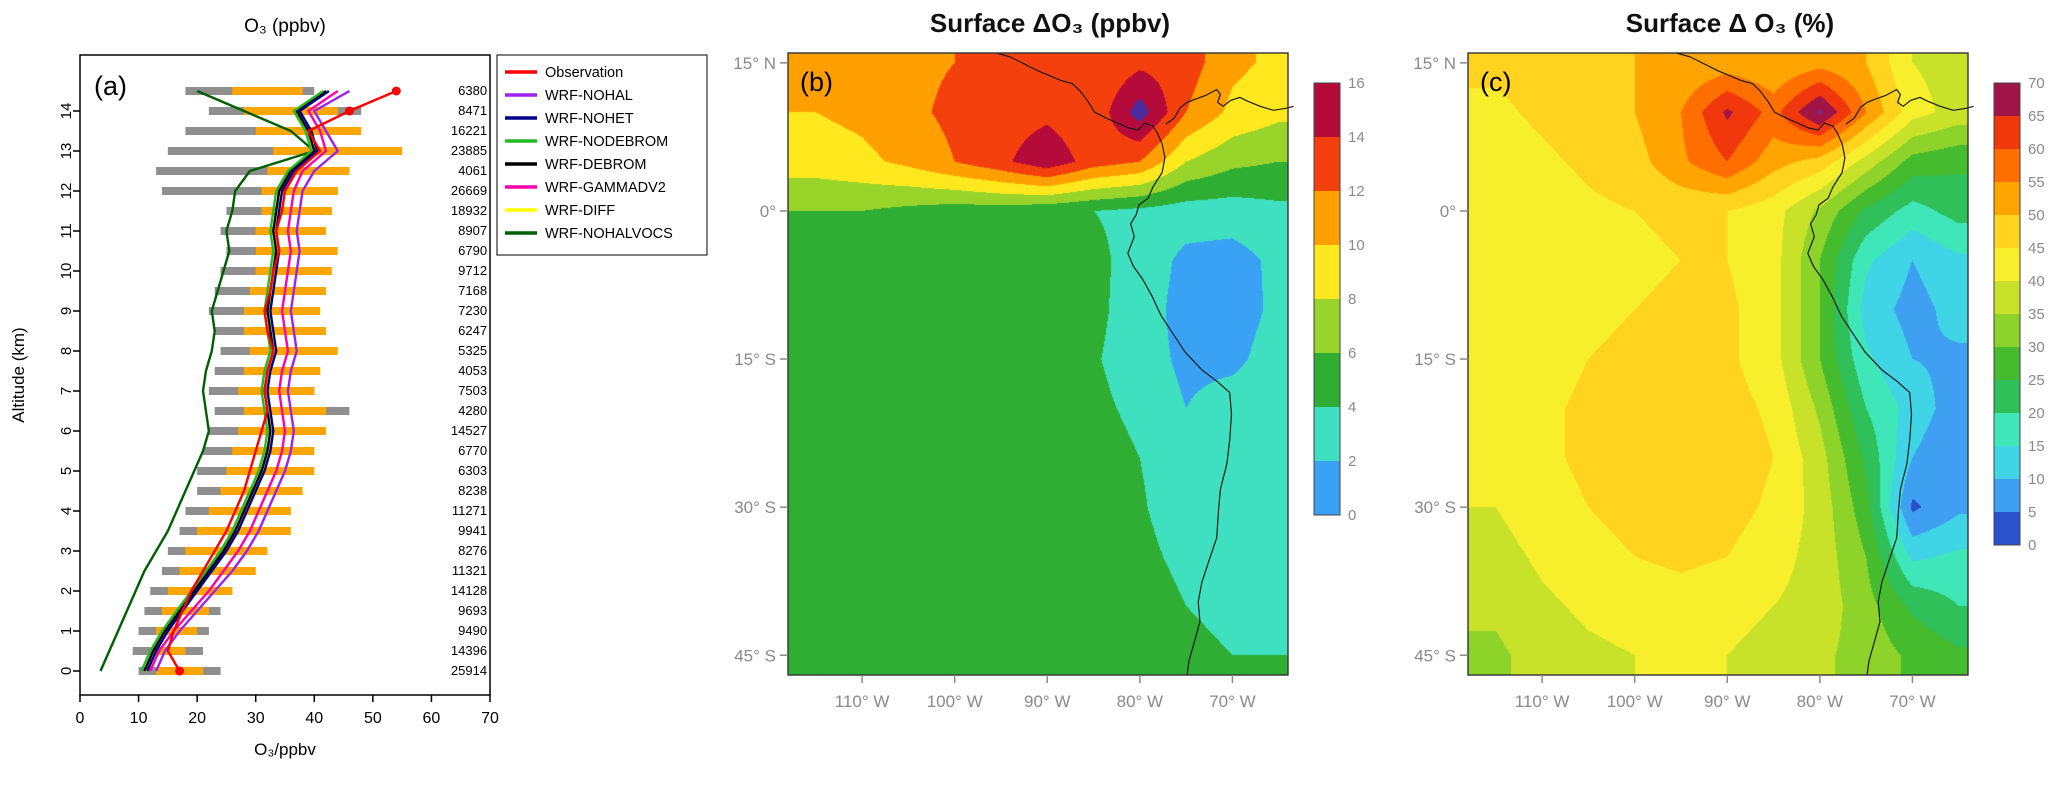 The image size is (2067, 798). Describe the element at coordinates (1356, 137) in the screenshot. I see `svg-text: 14` at that location.